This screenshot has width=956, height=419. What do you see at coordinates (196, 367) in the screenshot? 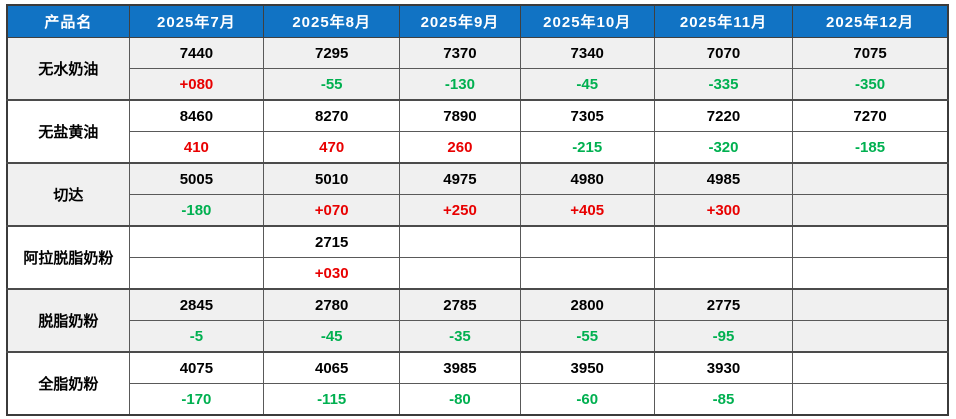
I see `price-cell: 4075` at bounding box center [196, 367].